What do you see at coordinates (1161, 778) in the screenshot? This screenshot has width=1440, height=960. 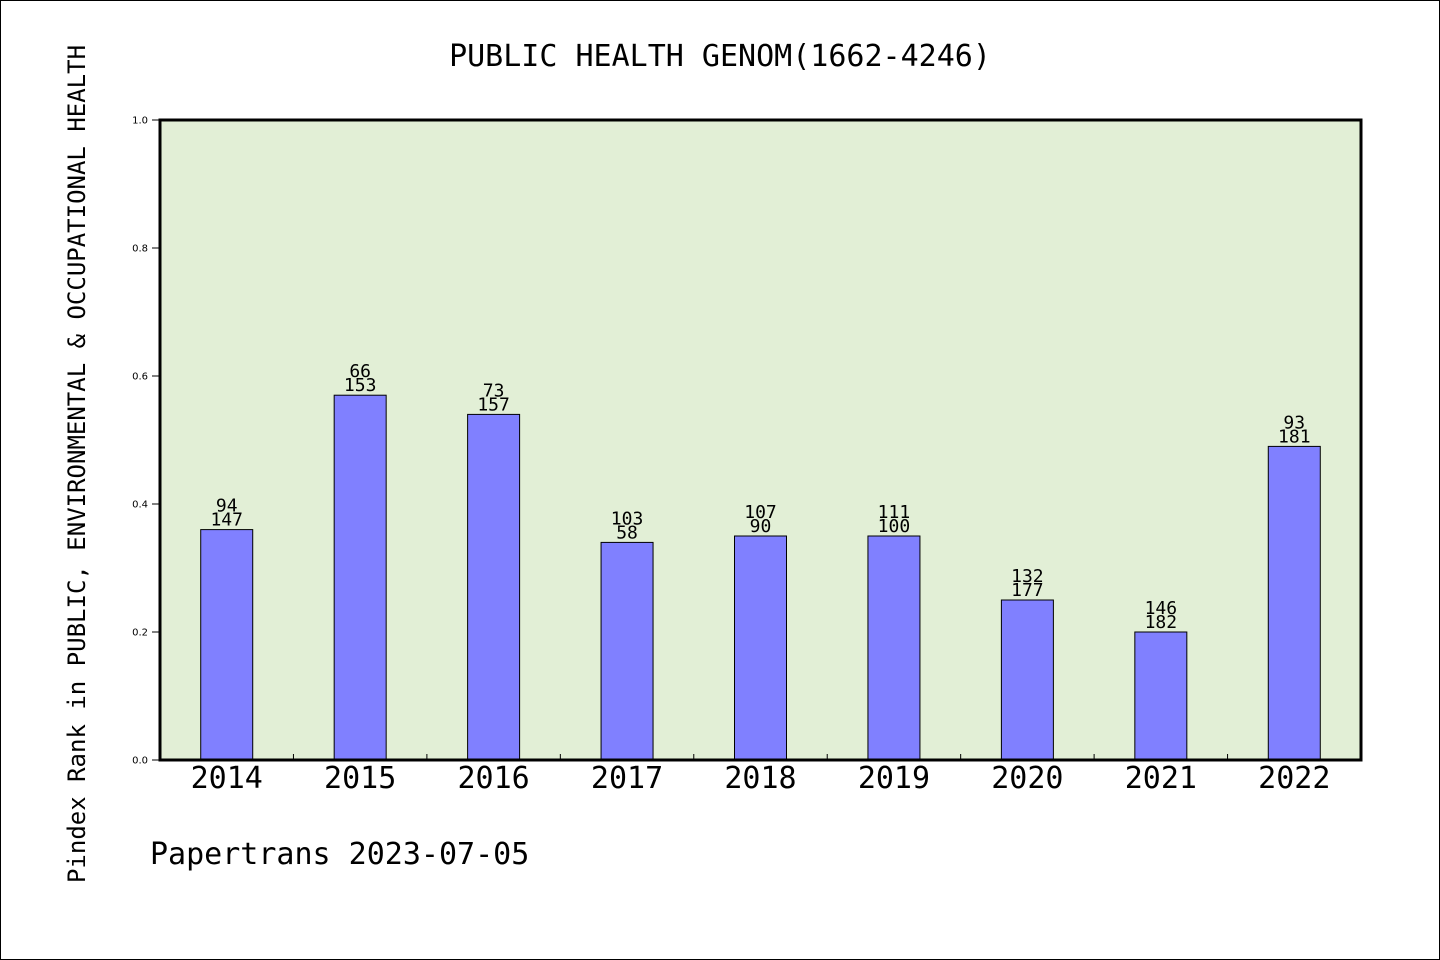 I see `x-tick-label: 2021` at bounding box center [1161, 778].